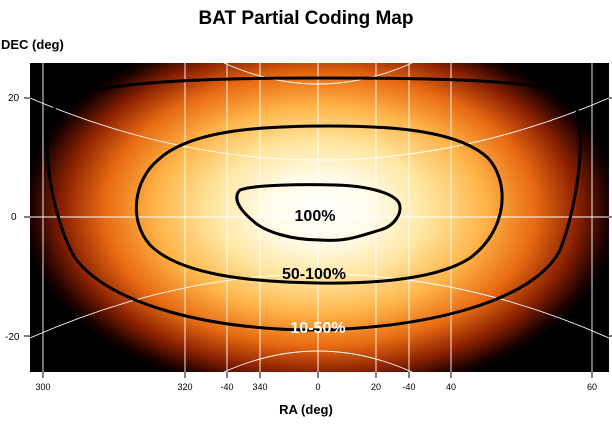  I want to click on x-axis: 300 320 -40 340 0 20 -40 40 60, so click(316, 382).